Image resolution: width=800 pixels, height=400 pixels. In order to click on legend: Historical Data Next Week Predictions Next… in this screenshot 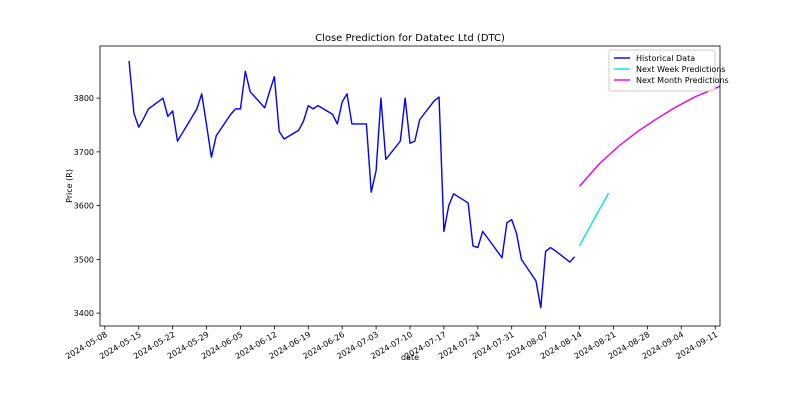, I will do `click(668, 70)`.